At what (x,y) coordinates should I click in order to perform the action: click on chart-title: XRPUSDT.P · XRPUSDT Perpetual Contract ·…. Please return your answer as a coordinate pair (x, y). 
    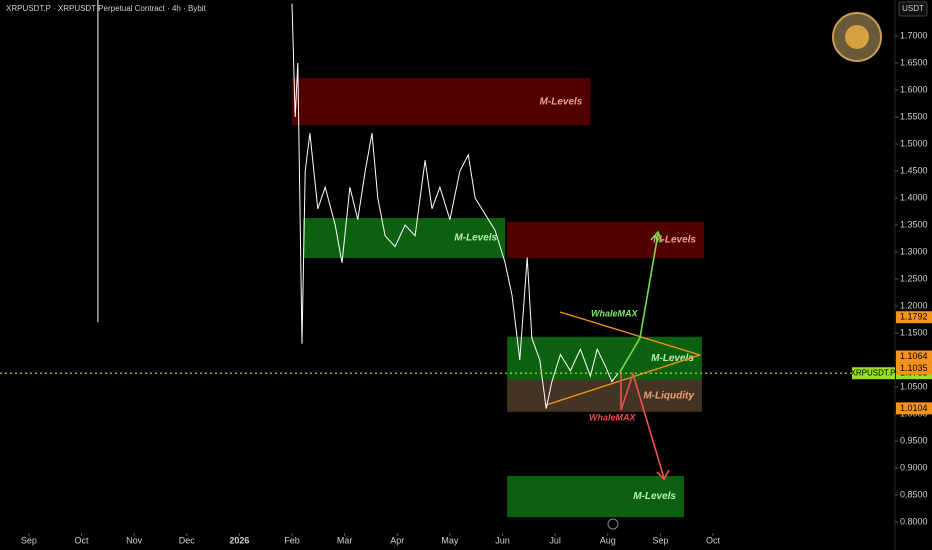
    Looking at the image, I should click on (106, 8).